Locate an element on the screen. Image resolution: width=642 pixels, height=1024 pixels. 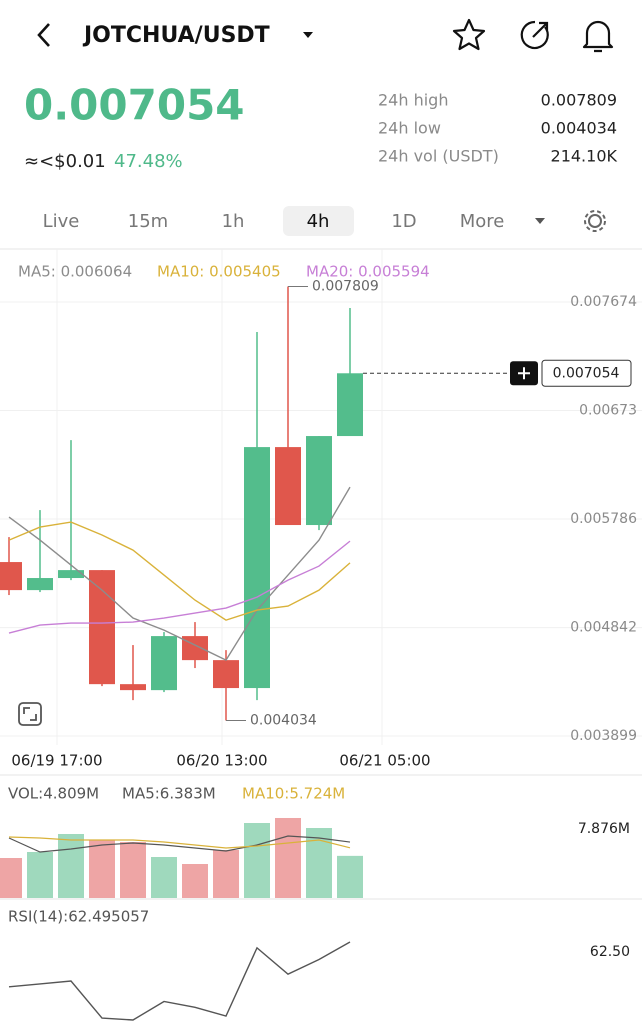
rsi-tick-label: 62.50 is located at coordinates (610, 952).